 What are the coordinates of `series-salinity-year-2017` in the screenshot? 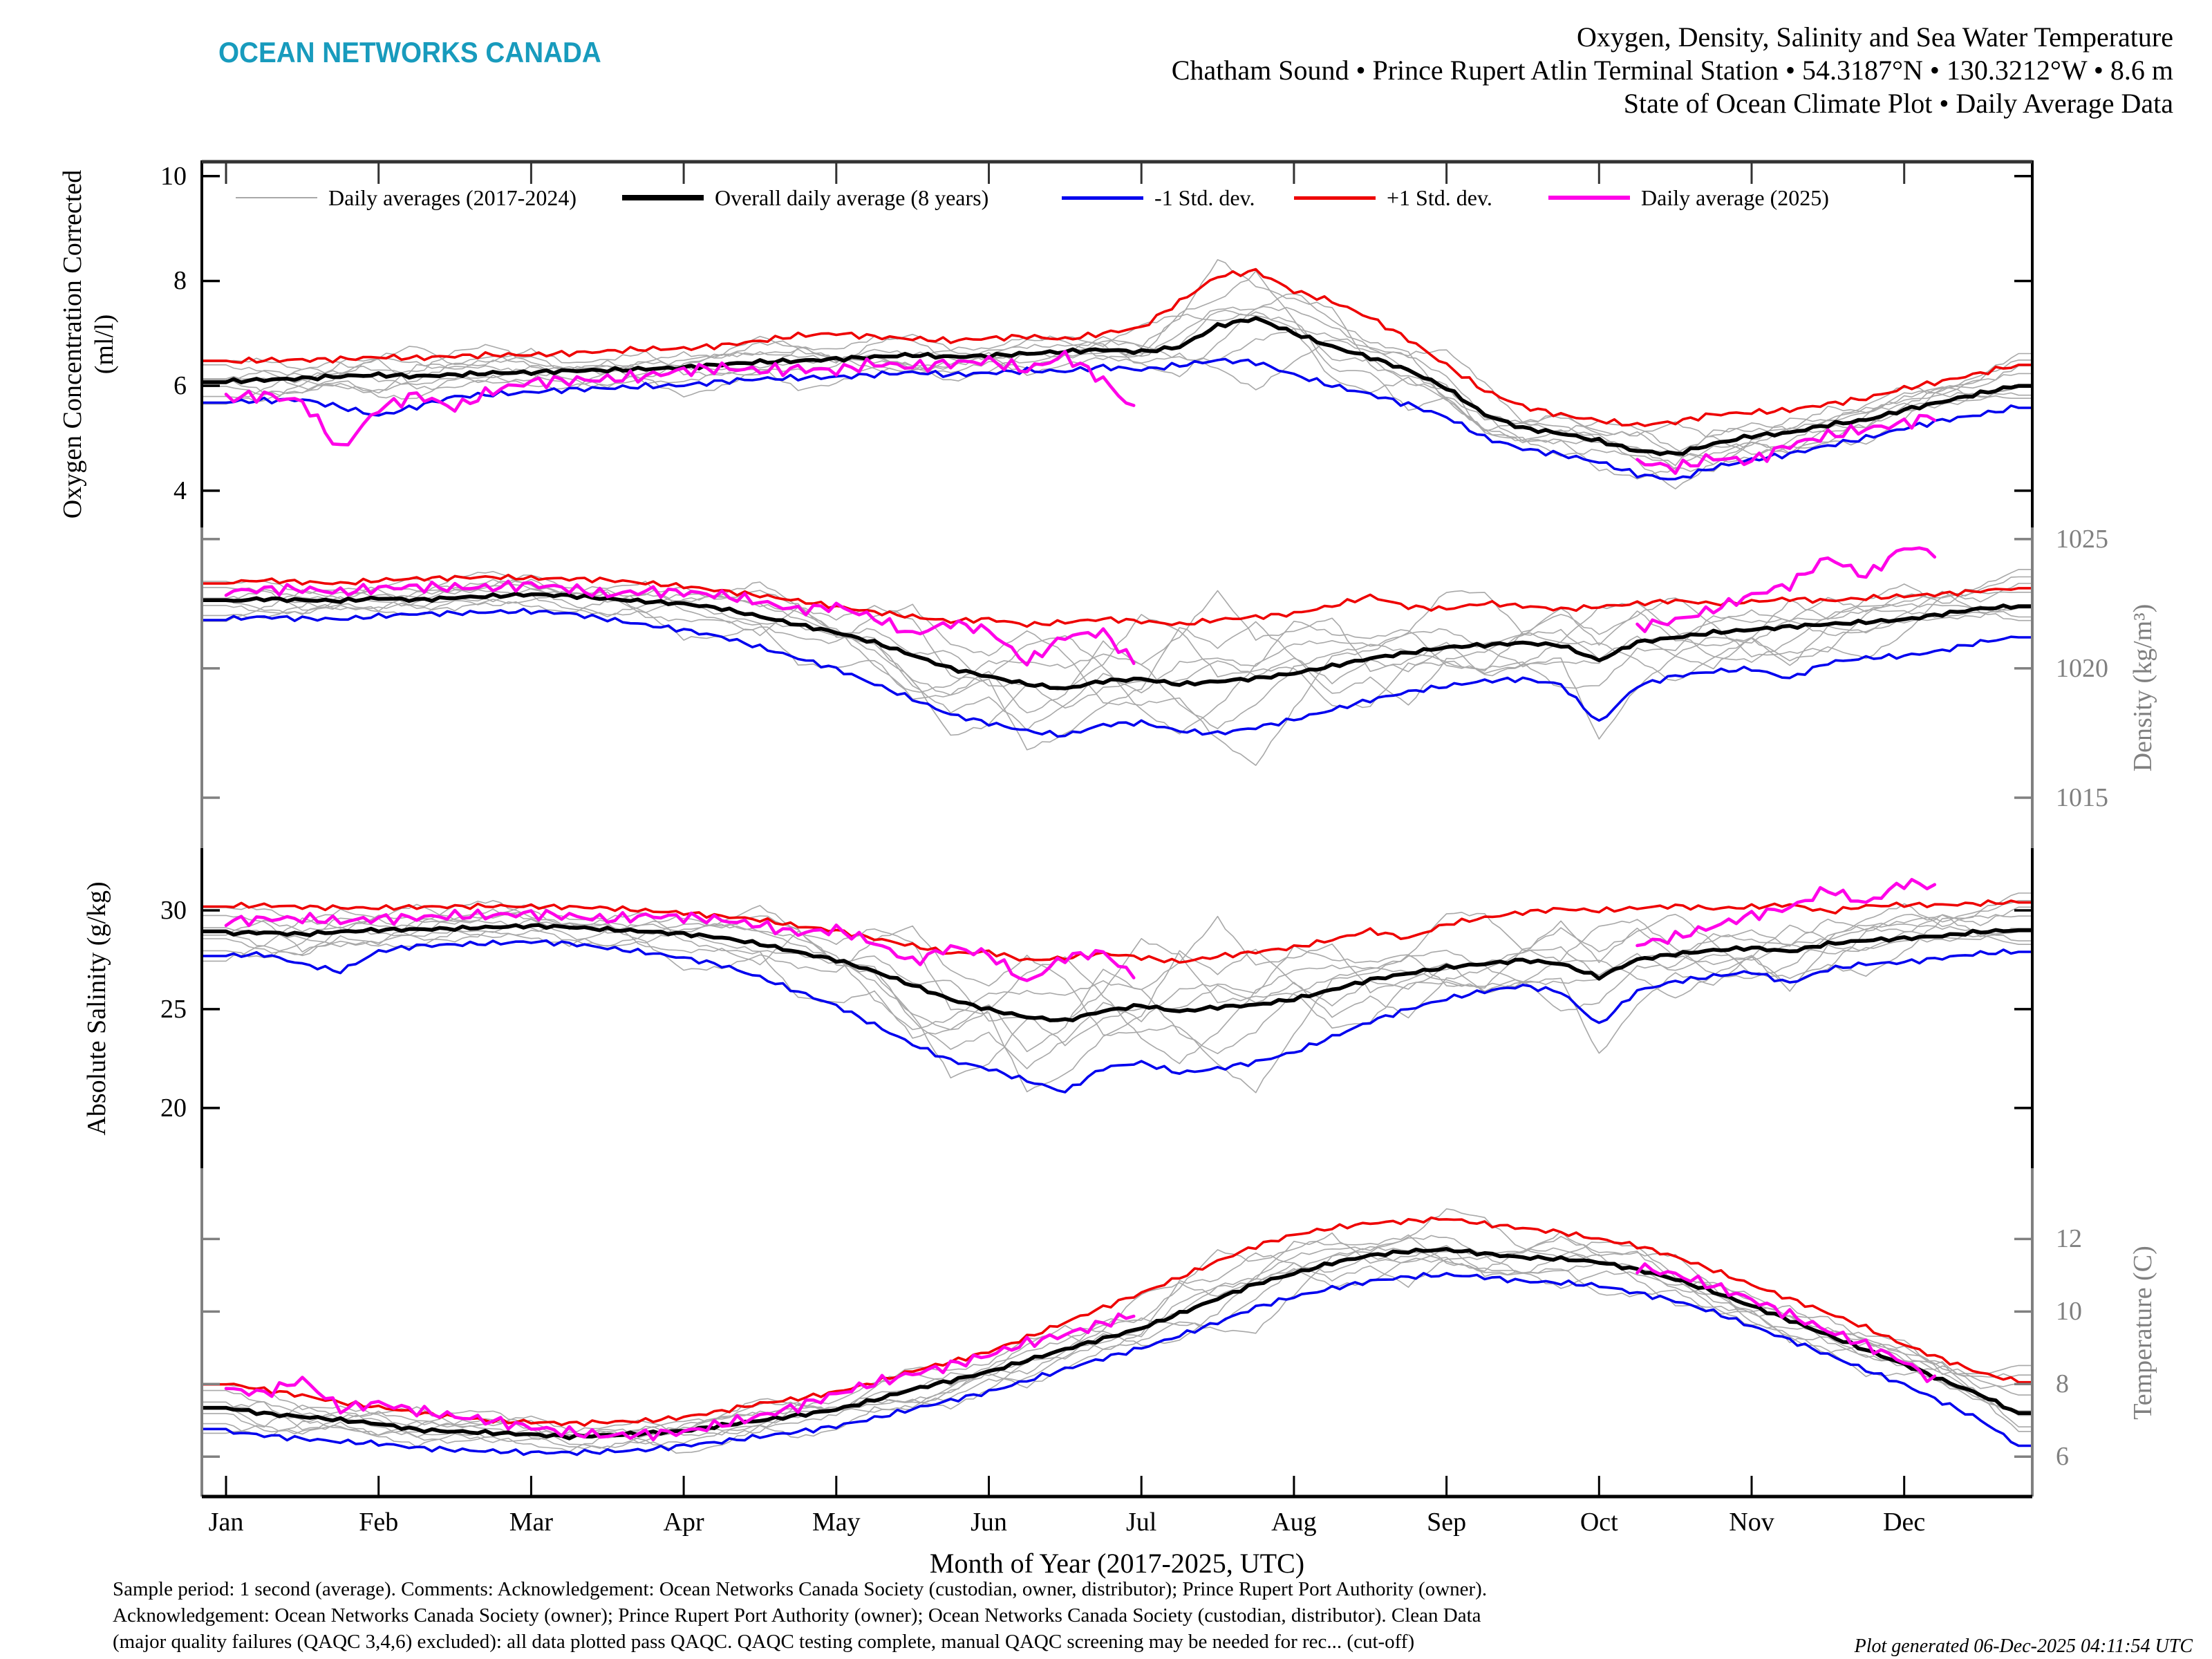 It's located at (1117, 992).